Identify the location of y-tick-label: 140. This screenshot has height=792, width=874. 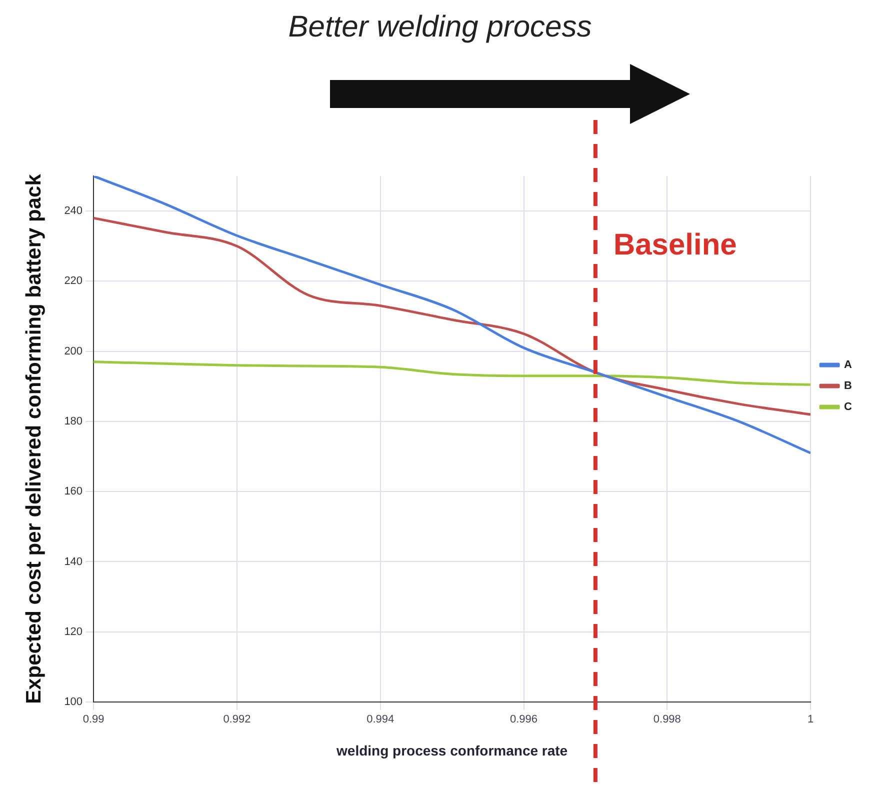
(73, 562).